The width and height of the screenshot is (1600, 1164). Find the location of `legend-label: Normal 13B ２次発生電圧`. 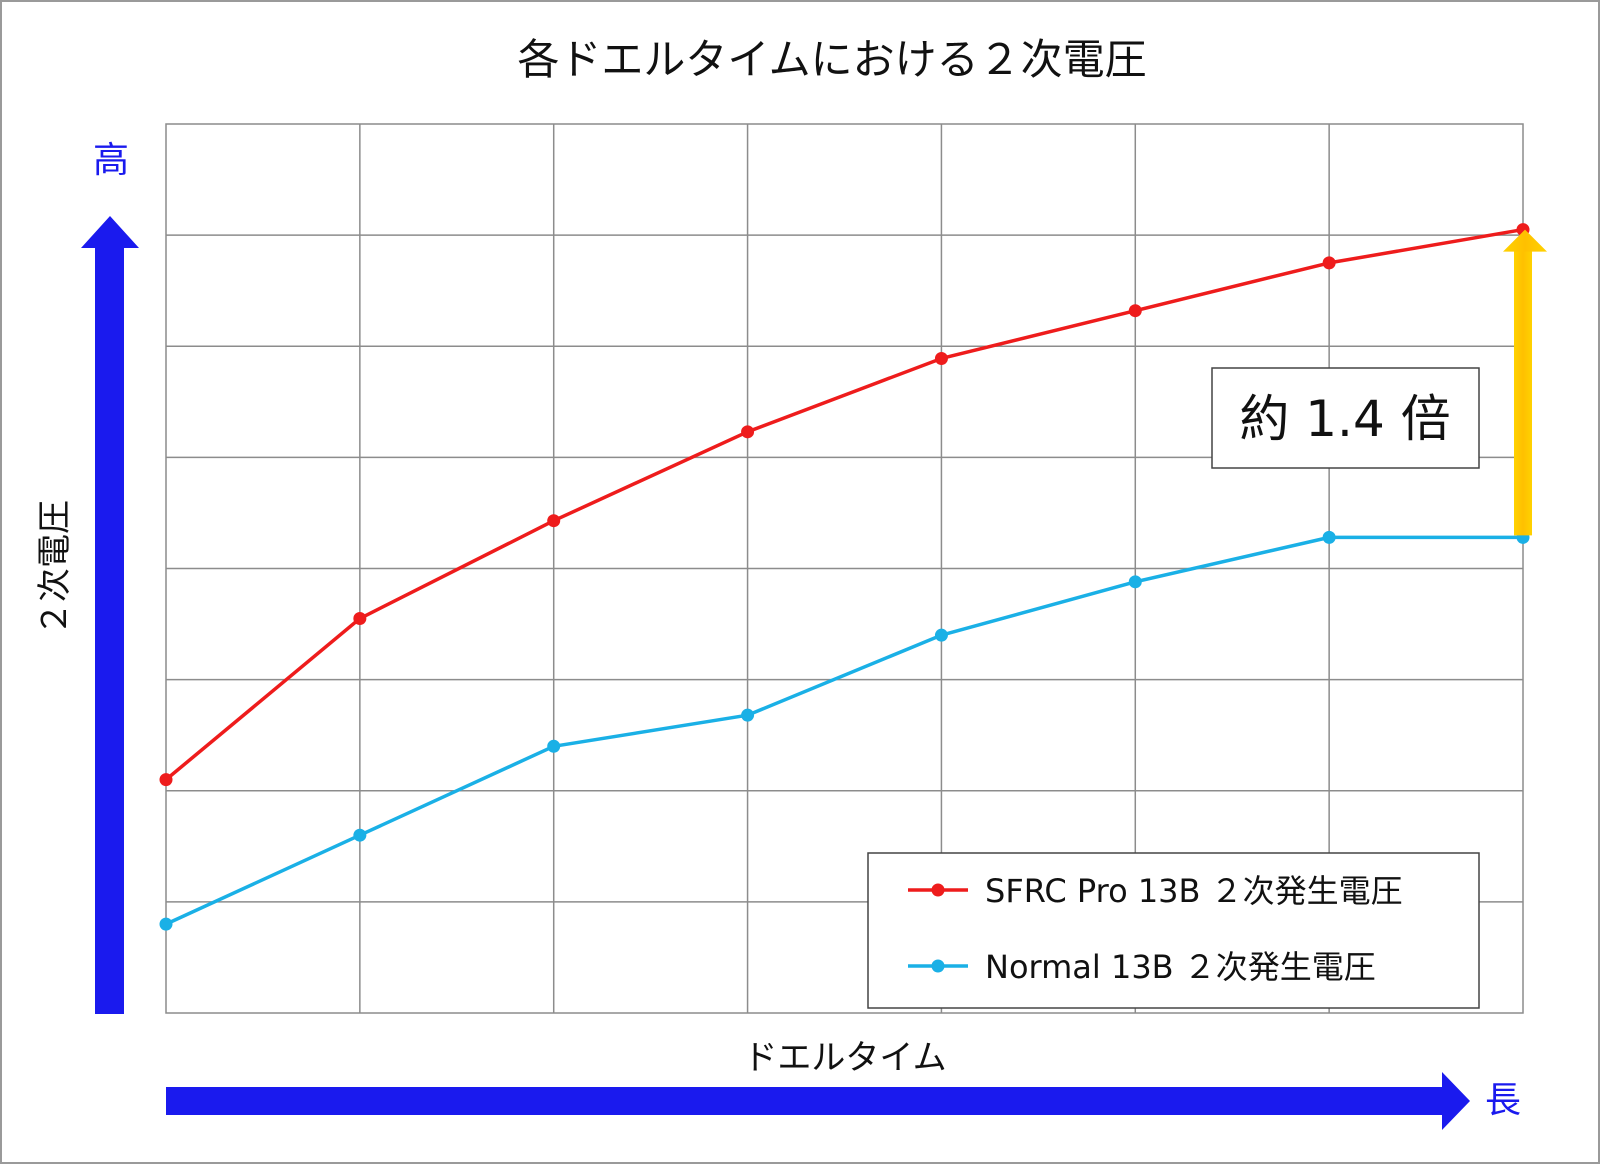

legend-label: Normal 13B ２次発生電圧 is located at coordinates (1180, 967).